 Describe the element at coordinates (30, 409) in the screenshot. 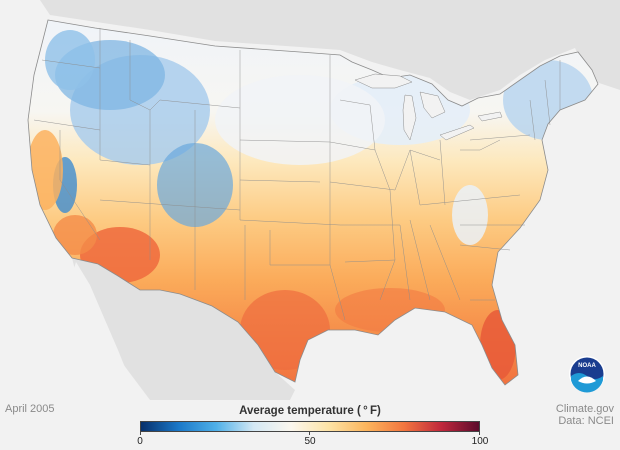

I see `date-label: April 2005` at that location.